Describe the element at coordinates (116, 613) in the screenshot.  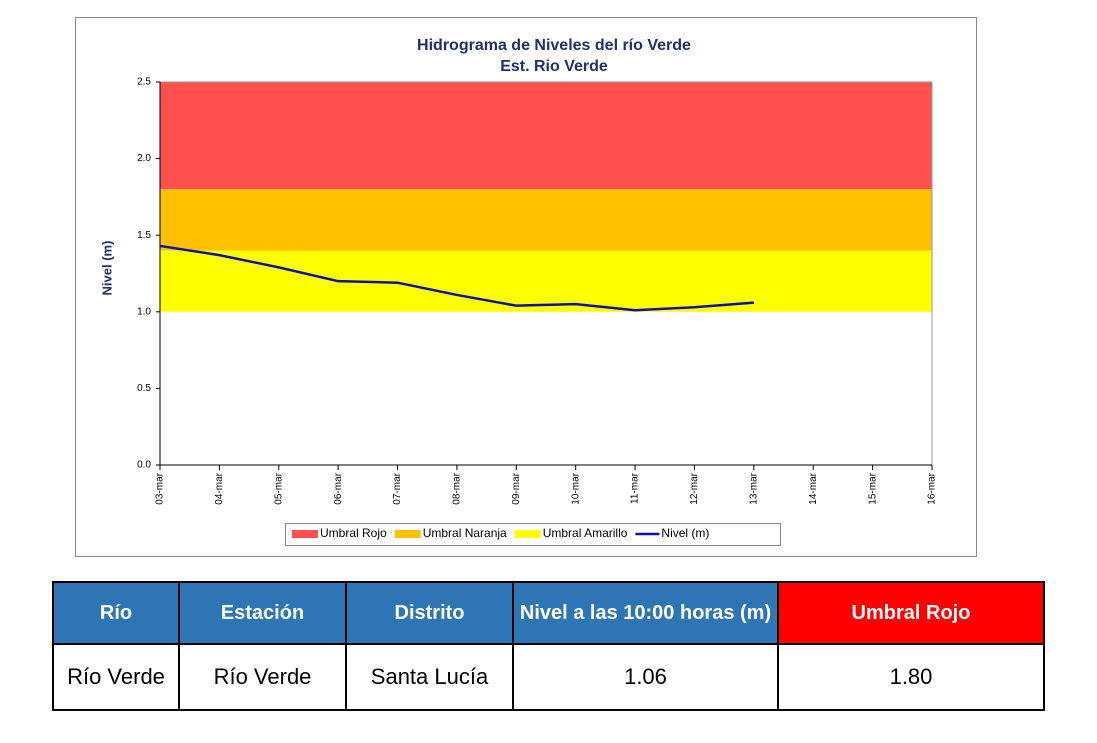
I see `table-header: Río` at that location.